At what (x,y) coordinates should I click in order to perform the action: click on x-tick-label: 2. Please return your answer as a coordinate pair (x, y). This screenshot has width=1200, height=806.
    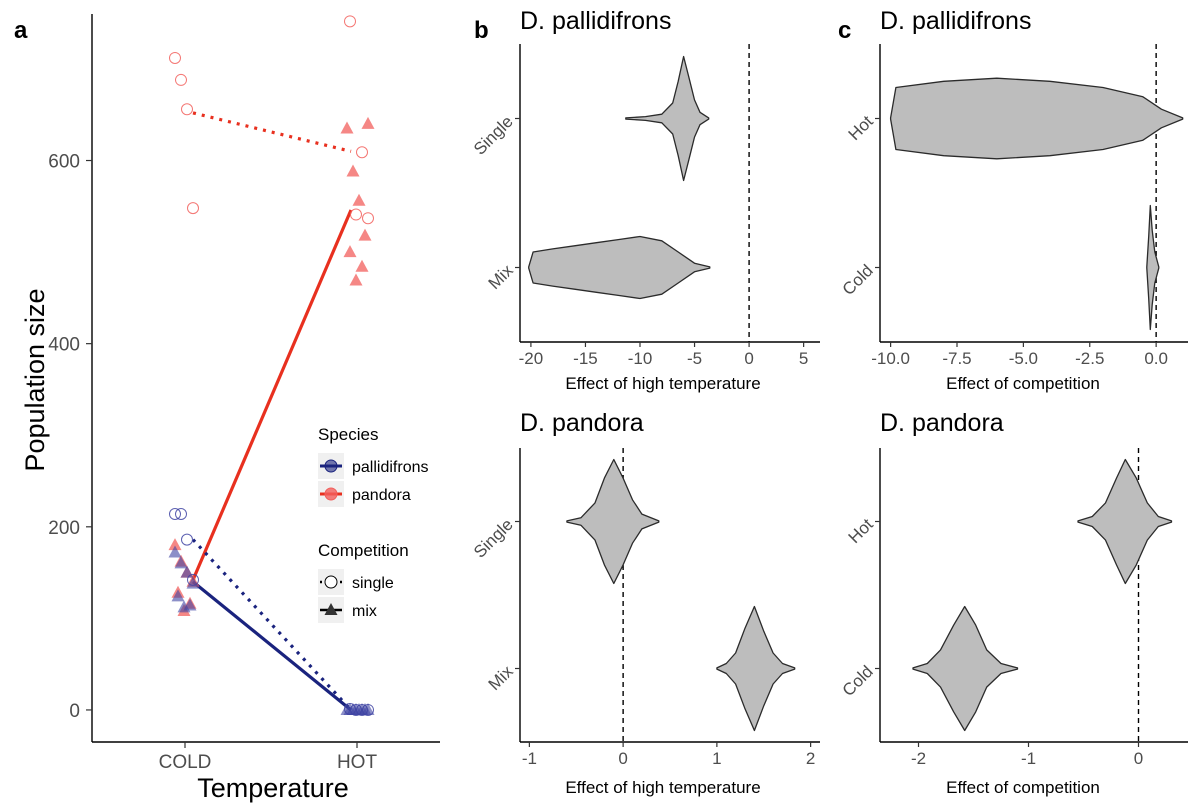
    Looking at the image, I should click on (810, 758).